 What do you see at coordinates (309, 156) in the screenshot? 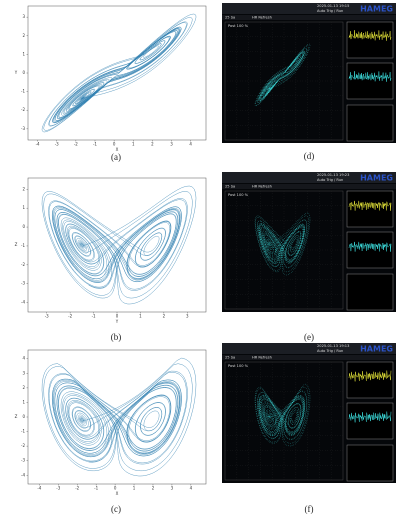
I see `panel-label: (d)` at bounding box center [309, 156].